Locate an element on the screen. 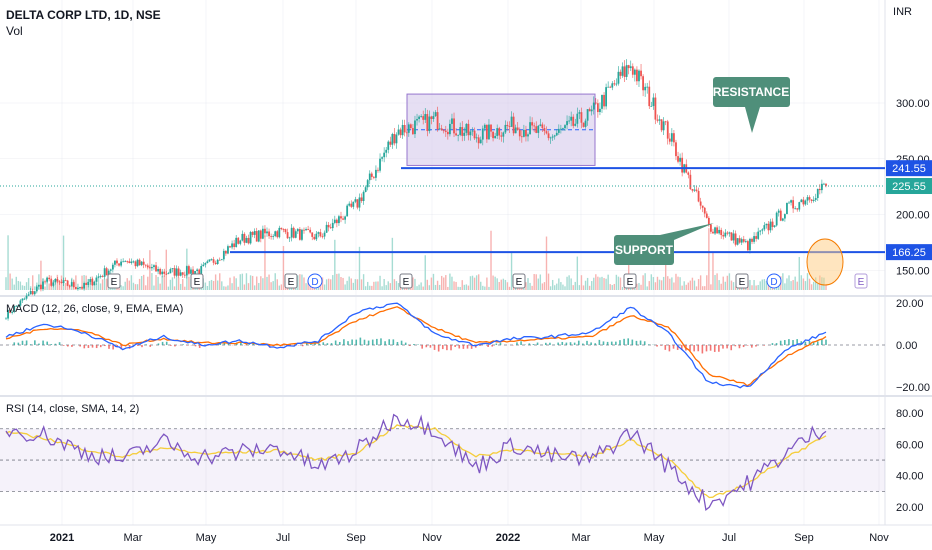 Image resolution: width=932 pixels, height=550 pixels. highlight-ellipse is located at coordinates (825, 262).